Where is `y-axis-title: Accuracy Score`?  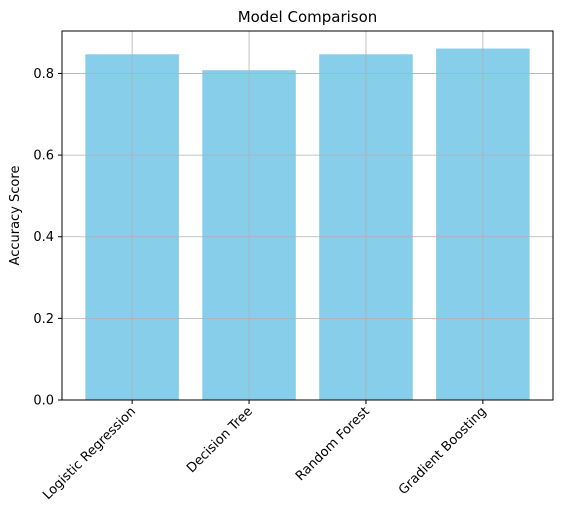 y-axis-title: Accuracy Score is located at coordinates (15, 216).